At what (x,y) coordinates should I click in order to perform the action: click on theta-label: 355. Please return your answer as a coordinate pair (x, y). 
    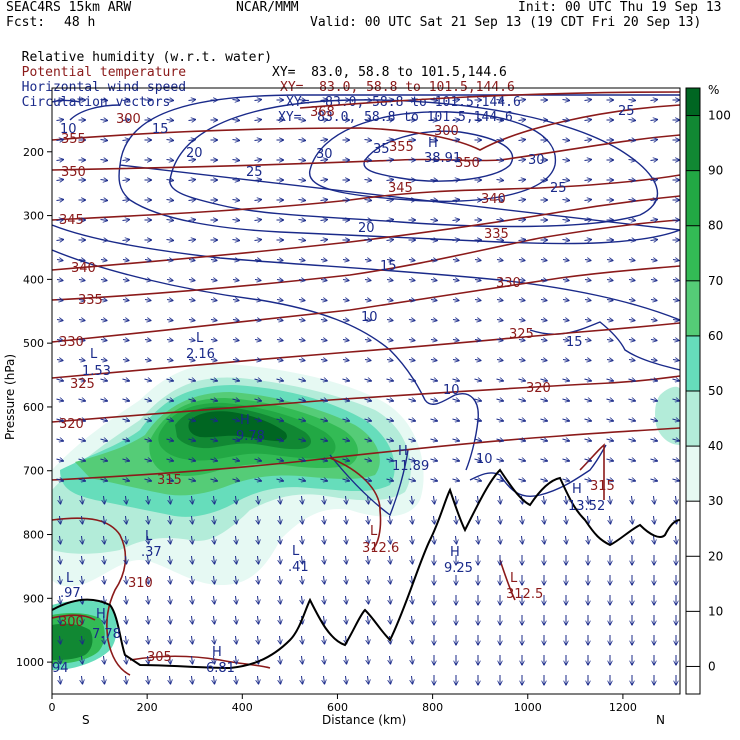
    Looking at the image, I should click on (401, 147).